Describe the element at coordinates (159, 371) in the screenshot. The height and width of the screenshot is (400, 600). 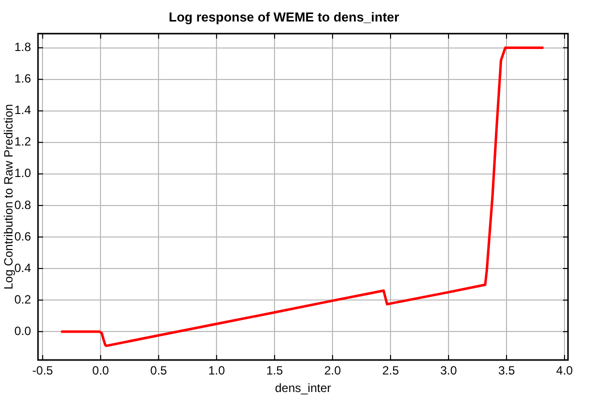
I see `x-tick-label: 0.5` at that location.